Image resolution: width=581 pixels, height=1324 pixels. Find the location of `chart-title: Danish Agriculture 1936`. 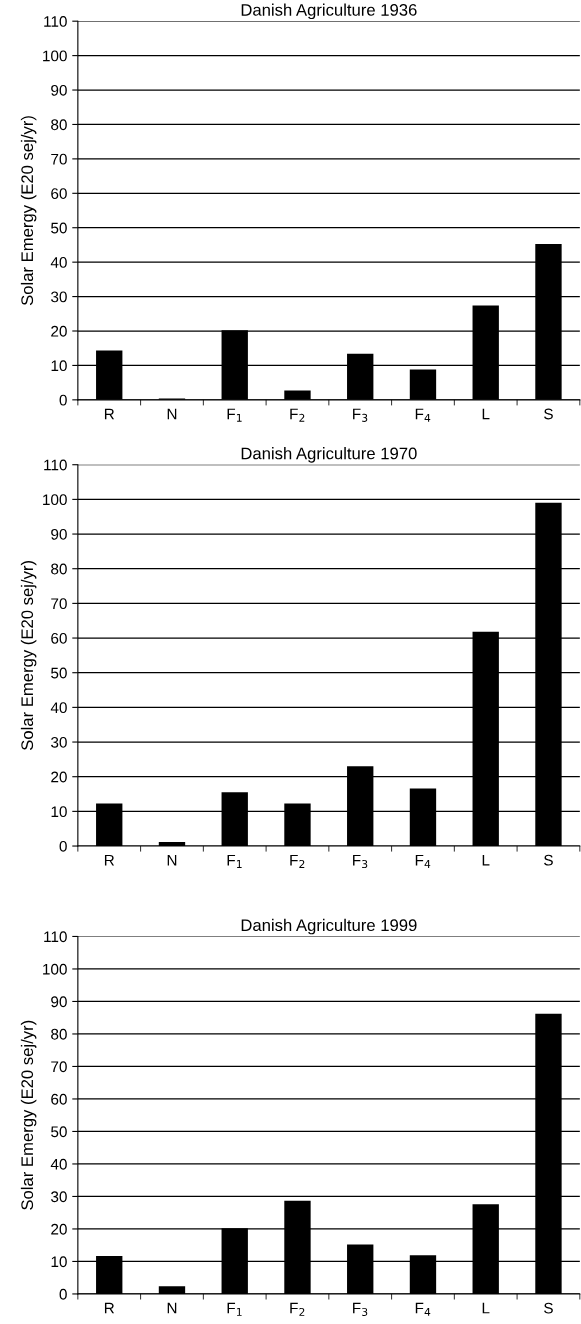

chart-title: Danish Agriculture 1936 is located at coordinates (329, 11).